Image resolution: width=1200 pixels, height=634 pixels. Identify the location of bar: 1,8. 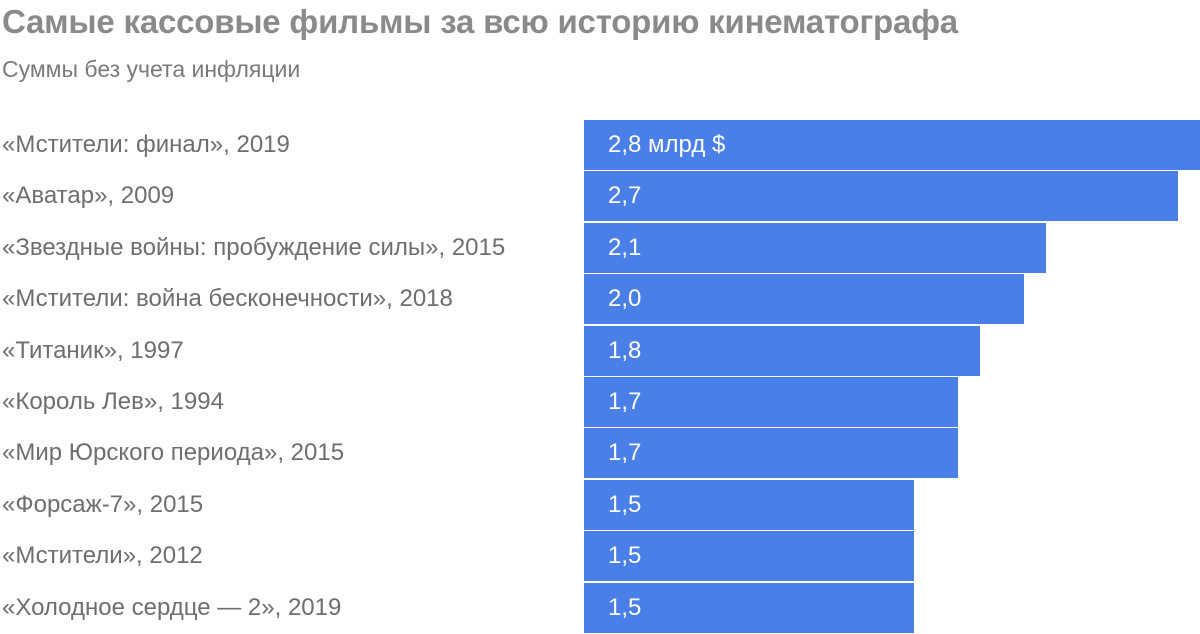
(782, 350).